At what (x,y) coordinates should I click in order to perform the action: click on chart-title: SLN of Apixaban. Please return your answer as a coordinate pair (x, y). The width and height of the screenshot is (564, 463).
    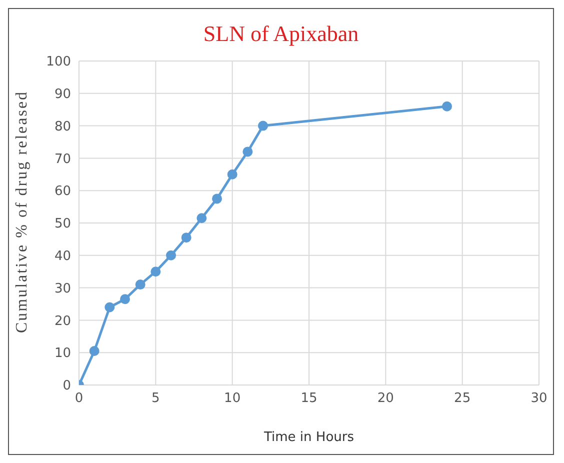
    Looking at the image, I should click on (281, 34).